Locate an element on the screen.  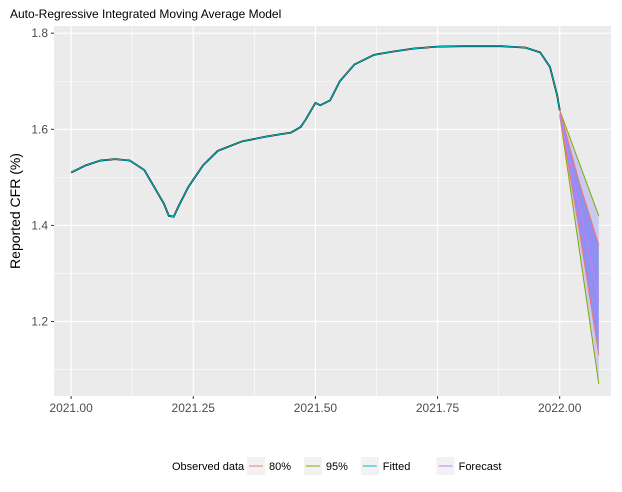
band-80-lower is located at coordinates (579, 235).